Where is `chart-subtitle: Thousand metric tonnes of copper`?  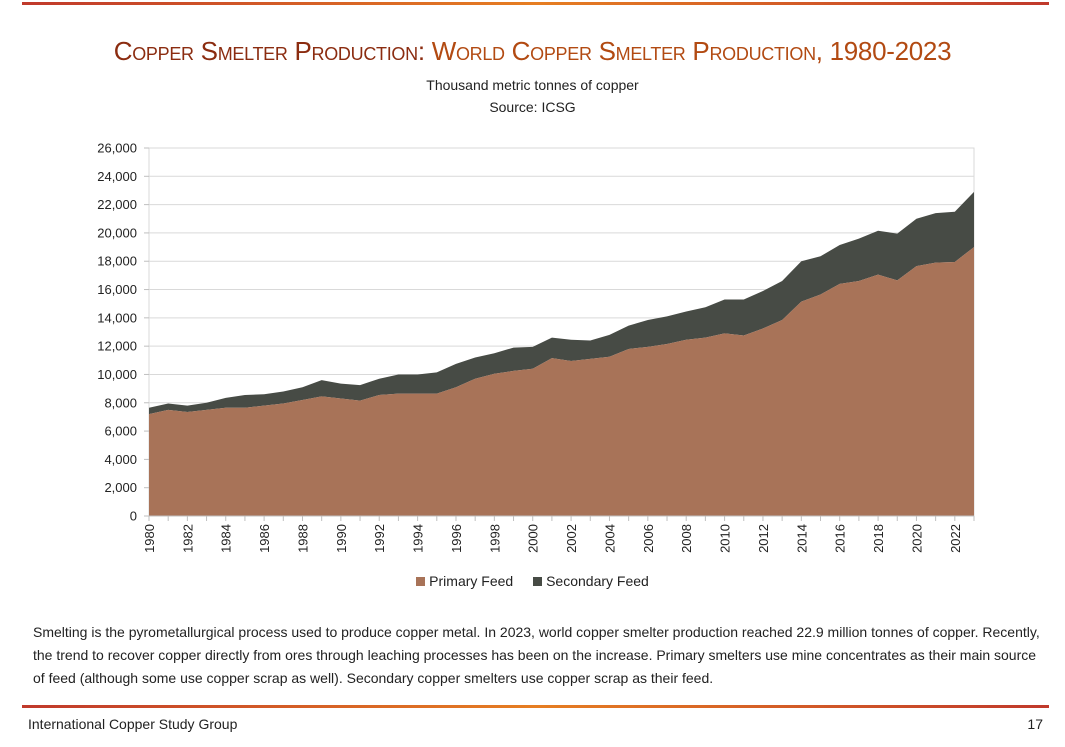
chart-subtitle: Thousand metric tonnes of copper is located at coordinates (532, 85).